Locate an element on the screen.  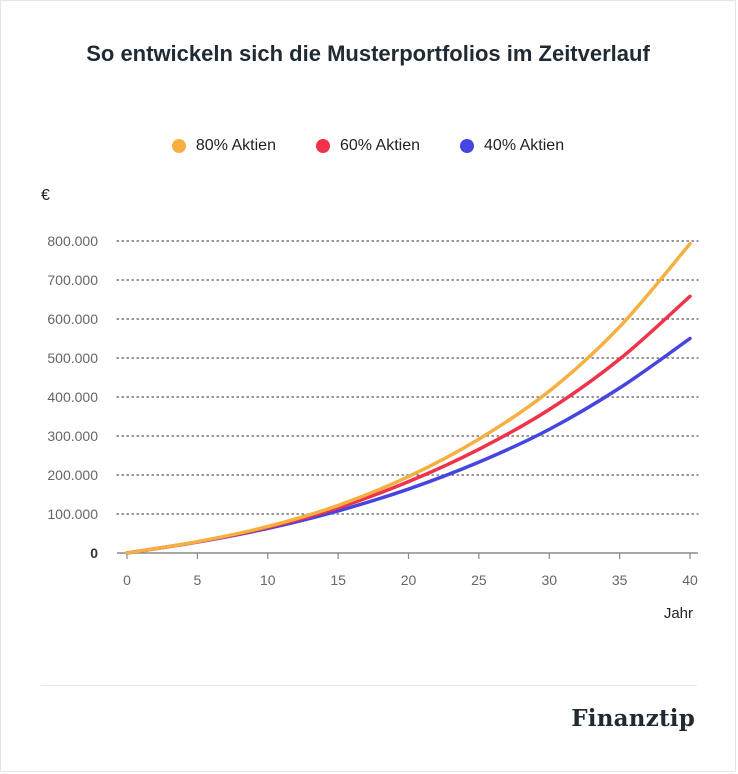
x-tick-label: 20 is located at coordinates (409, 580).